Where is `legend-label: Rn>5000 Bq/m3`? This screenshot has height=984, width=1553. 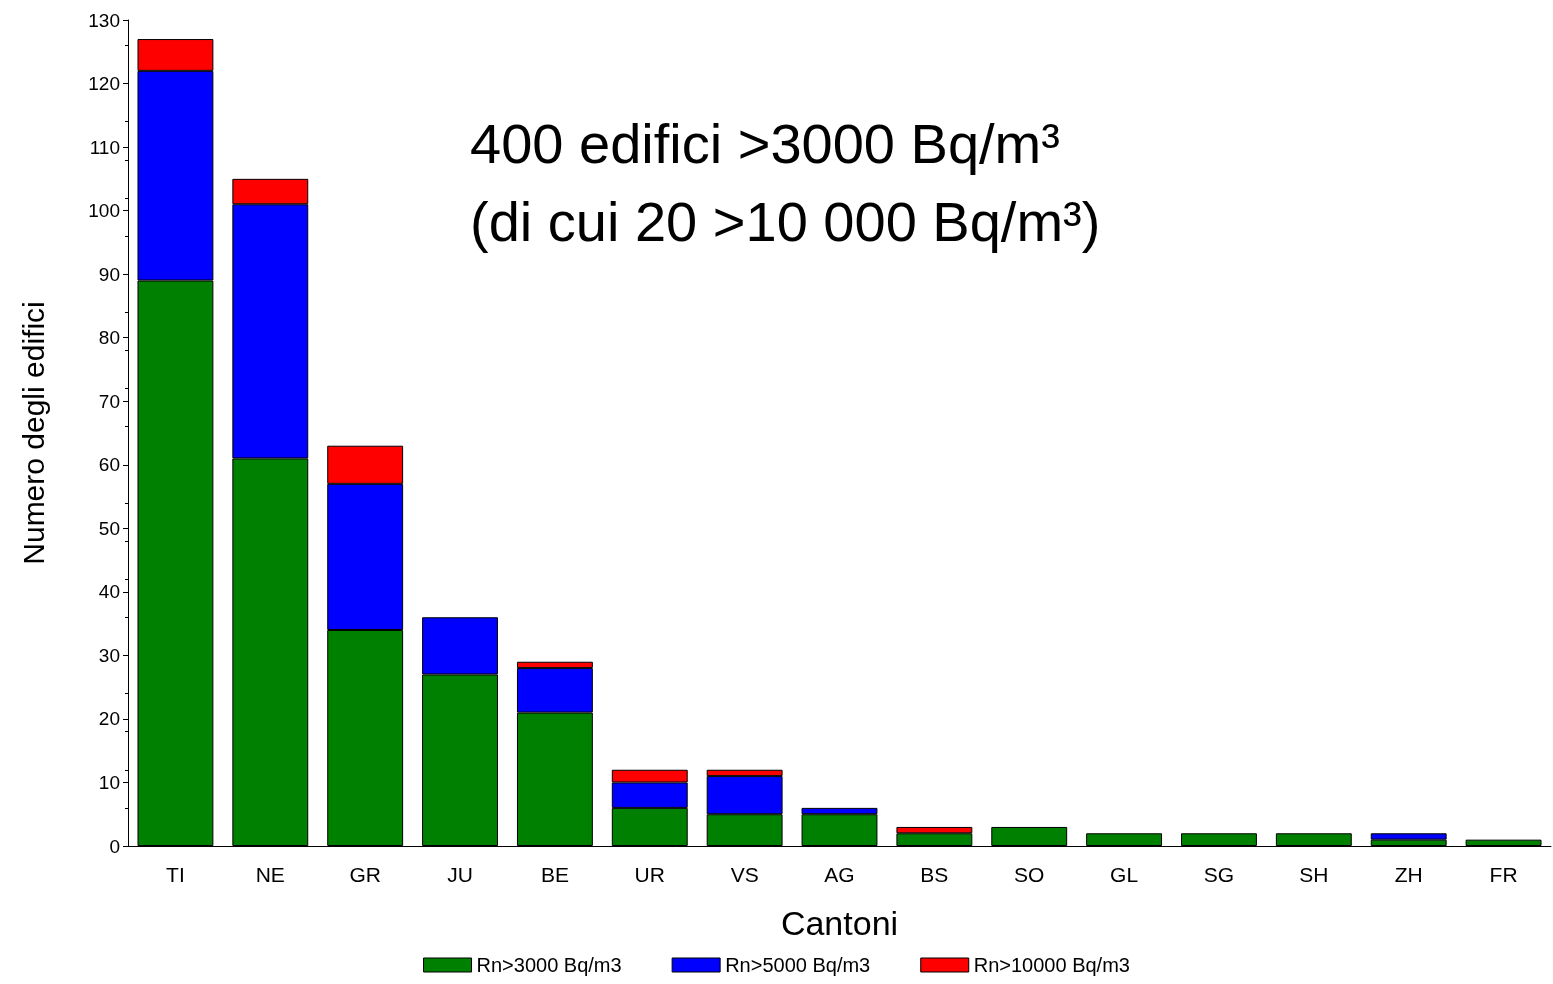 legend-label: Rn>5000 Bq/m3 is located at coordinates (798, 965).